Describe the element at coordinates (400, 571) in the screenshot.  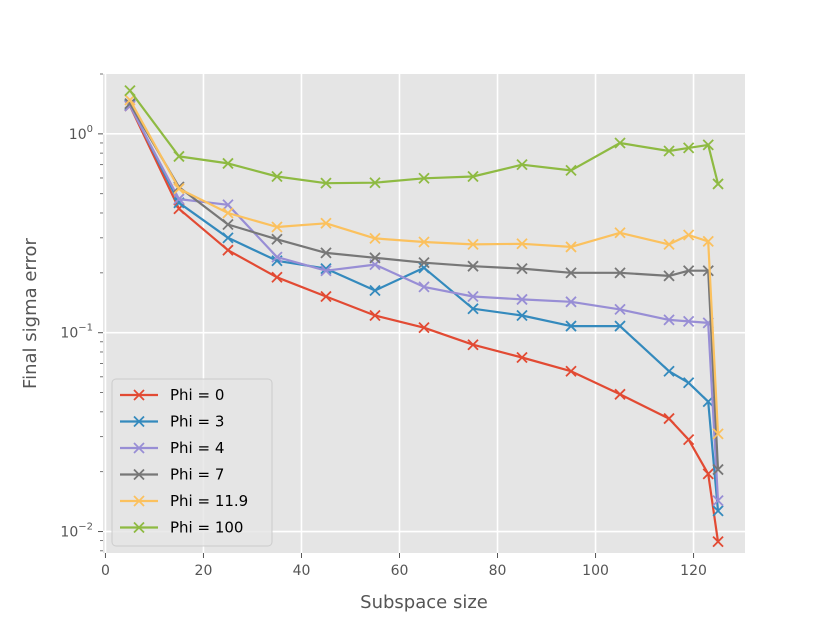
I see `x-tick-label: 60` at that location.